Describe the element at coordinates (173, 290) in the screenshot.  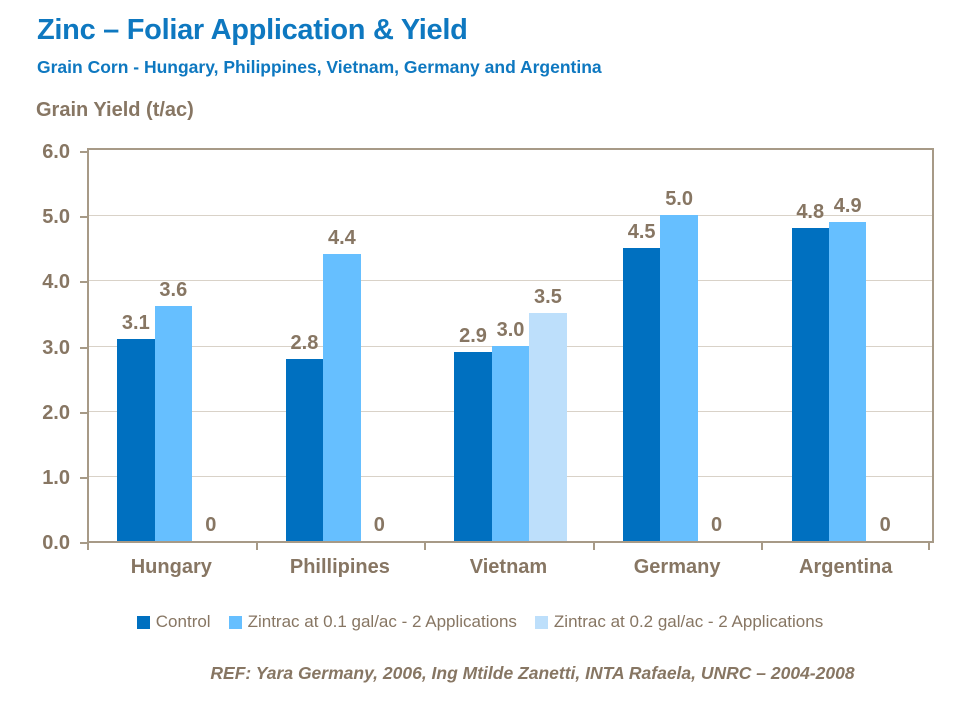
I see `bar-value-label: 3.6` at that location.